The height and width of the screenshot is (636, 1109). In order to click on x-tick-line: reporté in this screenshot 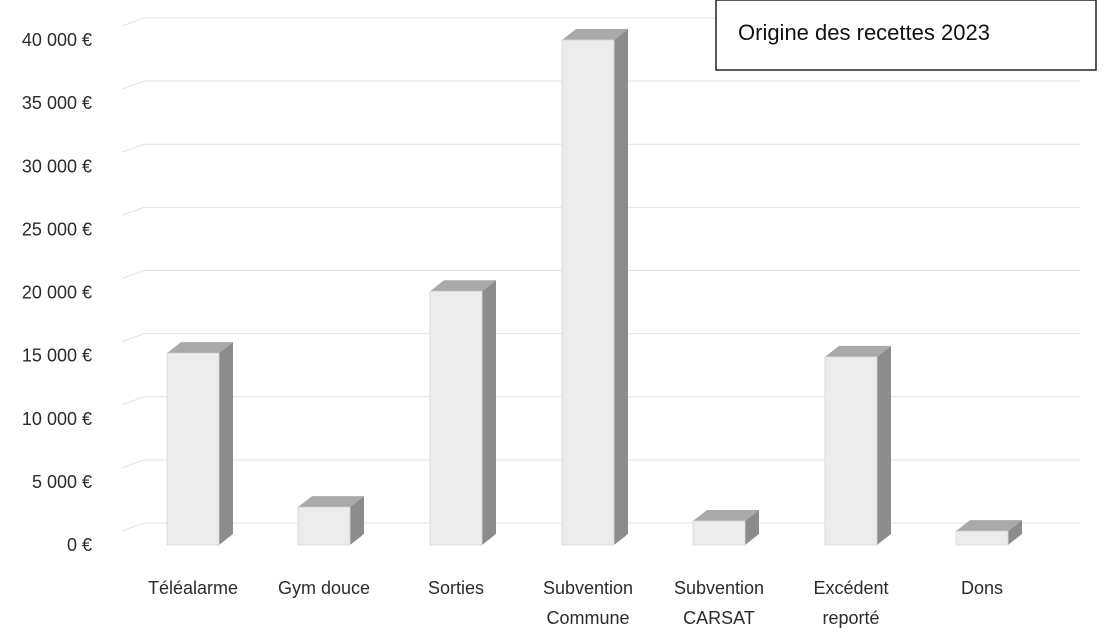, I will do `click(850, 618)`.